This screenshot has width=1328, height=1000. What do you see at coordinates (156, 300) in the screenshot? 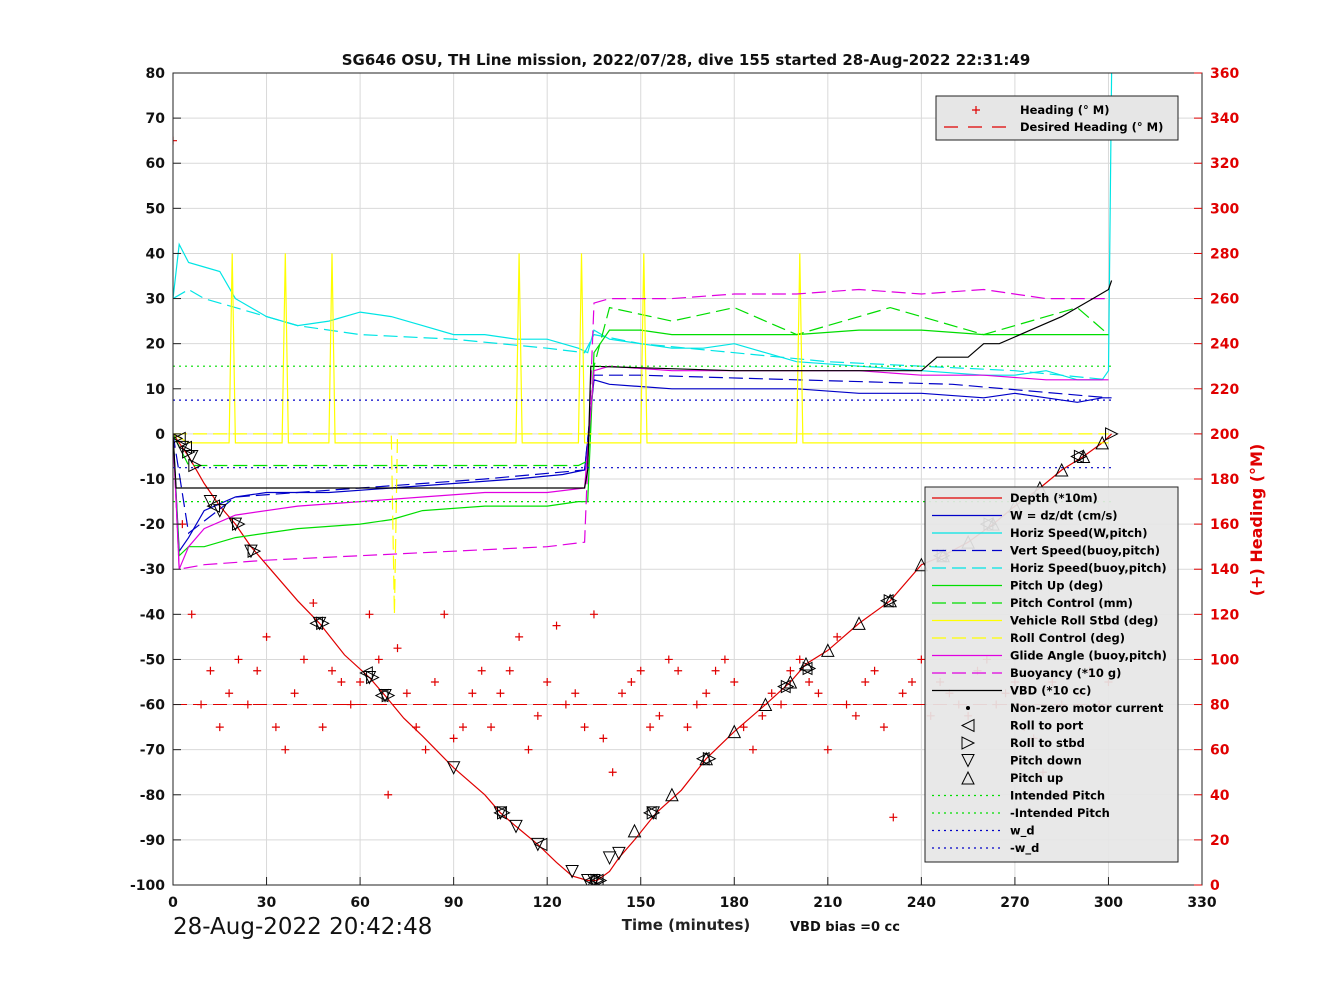
I see `y-tick-label: 30` at bounding box center [156, 300].